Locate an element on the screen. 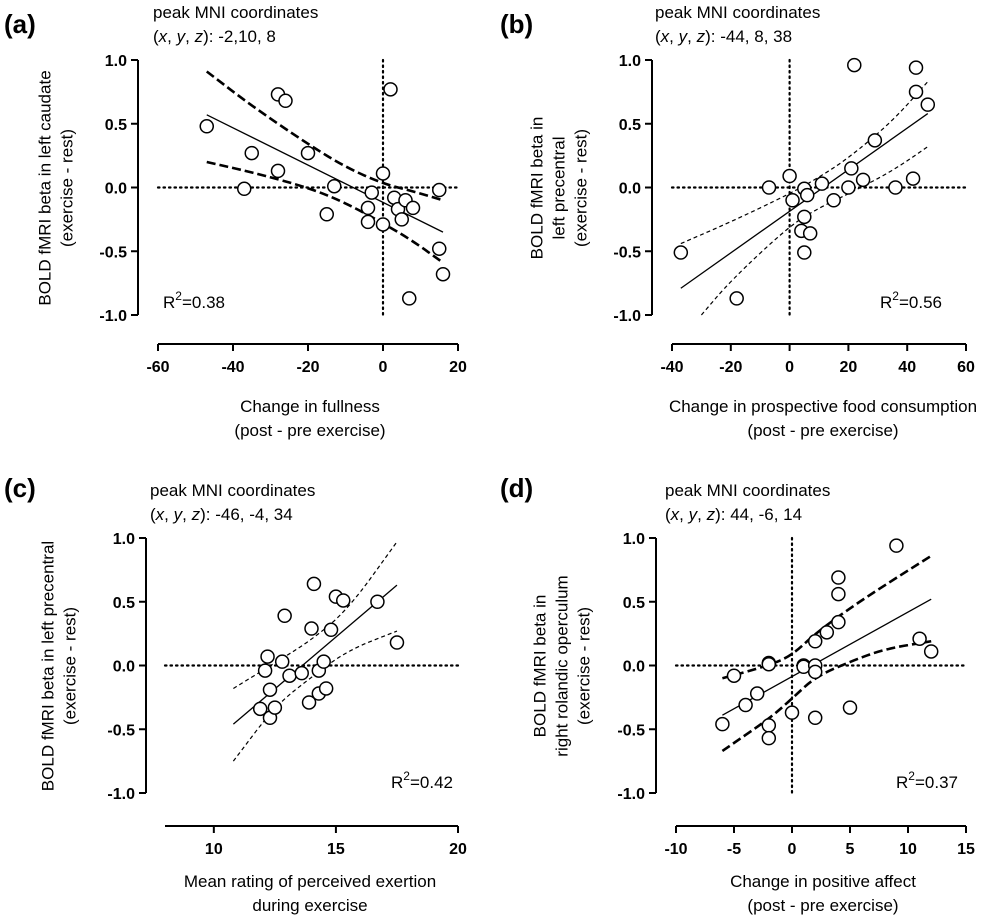  x-tick-label: -5 is located at coordinates (734, 849).